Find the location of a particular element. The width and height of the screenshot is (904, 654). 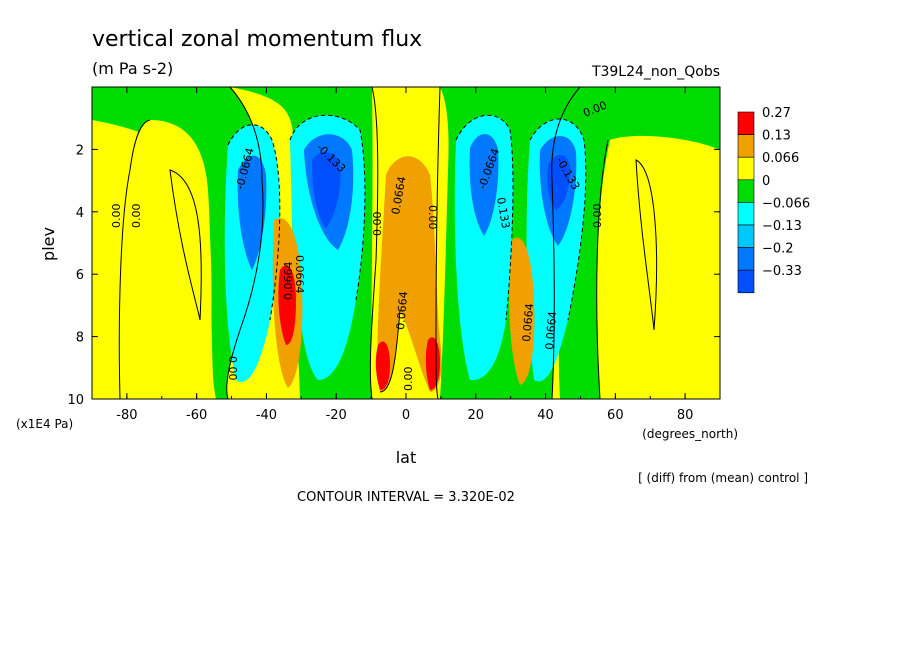

legend-label: 0.066 is located at coordinates (780, 158).